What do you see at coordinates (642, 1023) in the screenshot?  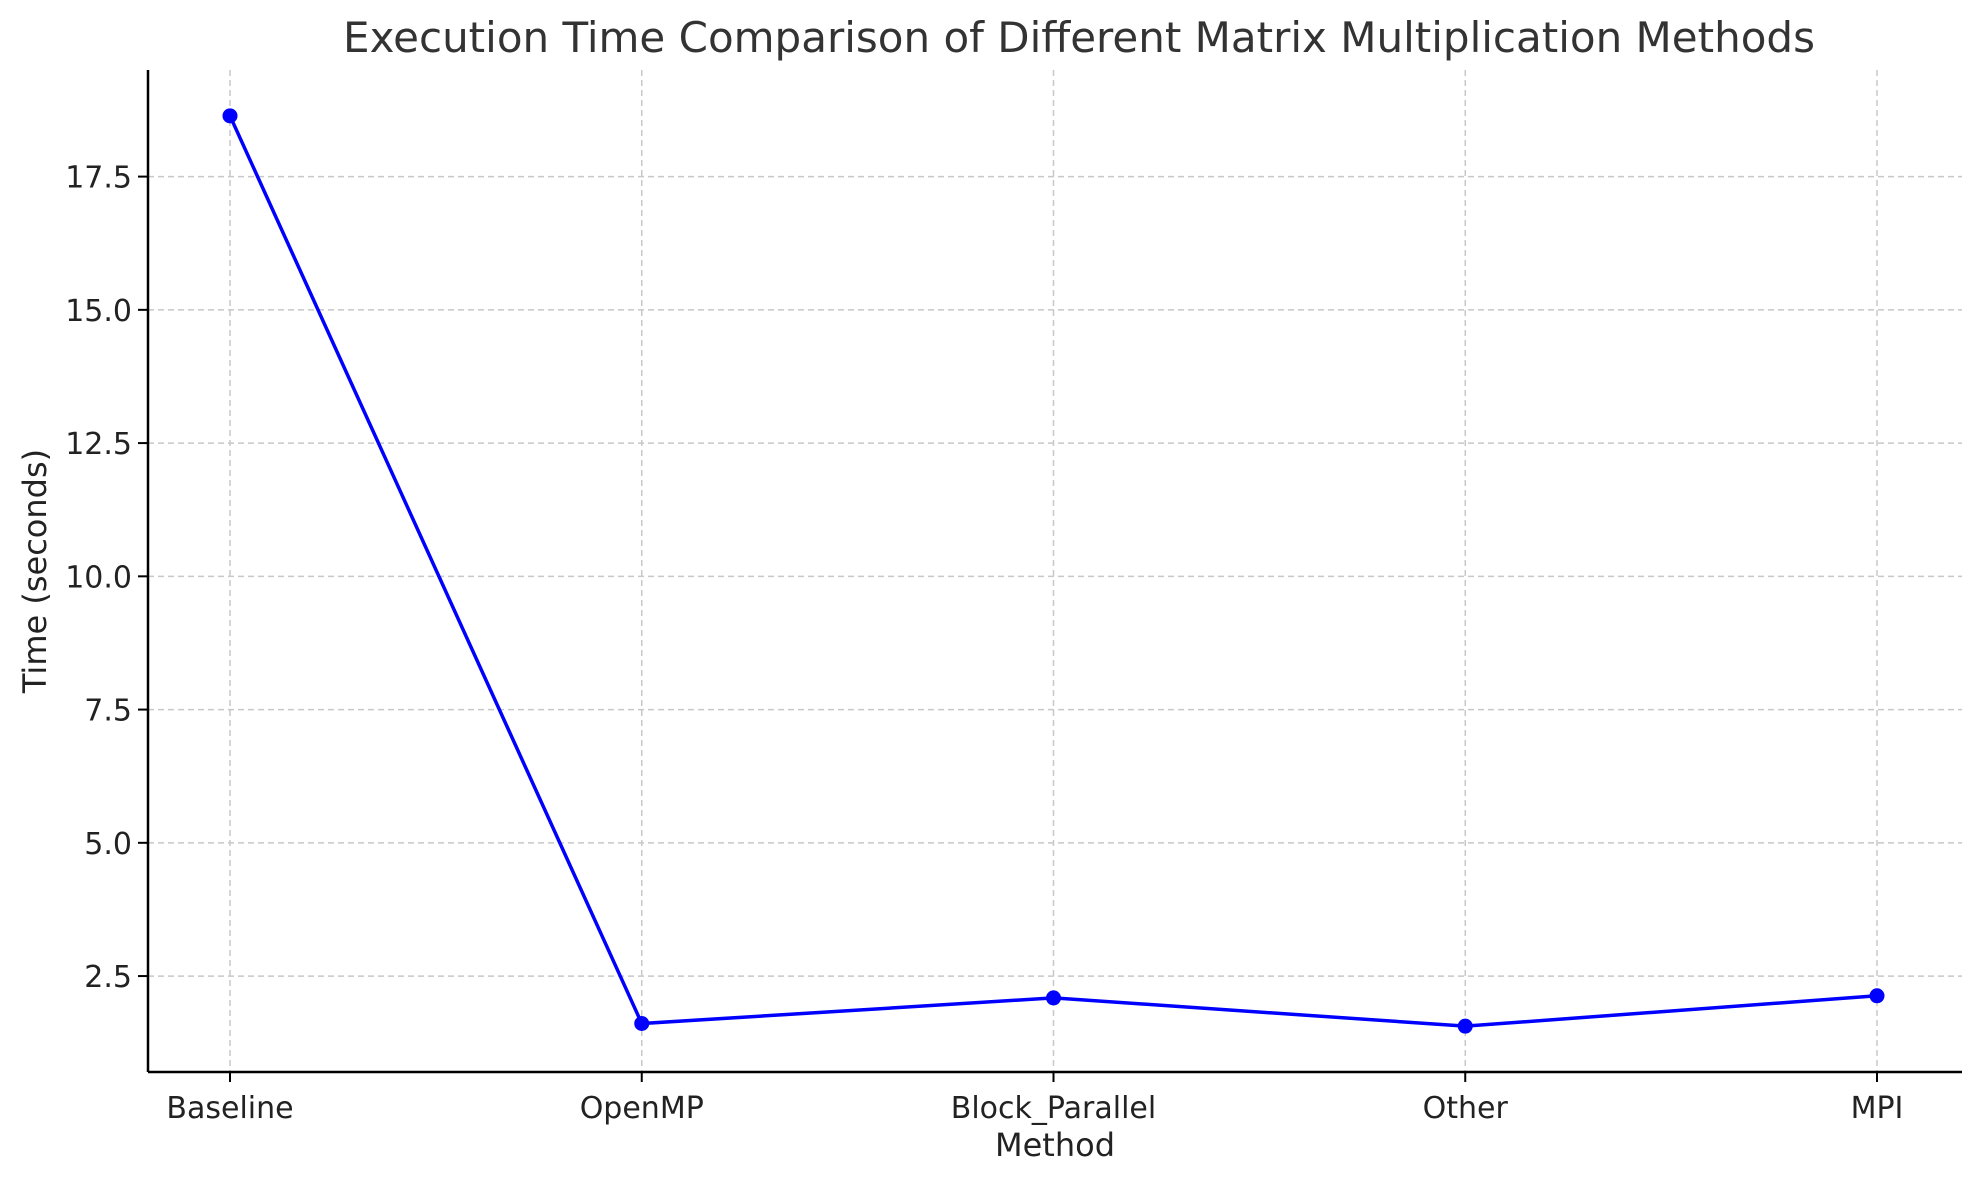 I see `data-point-openmp` at bounding box center [642, 1023].